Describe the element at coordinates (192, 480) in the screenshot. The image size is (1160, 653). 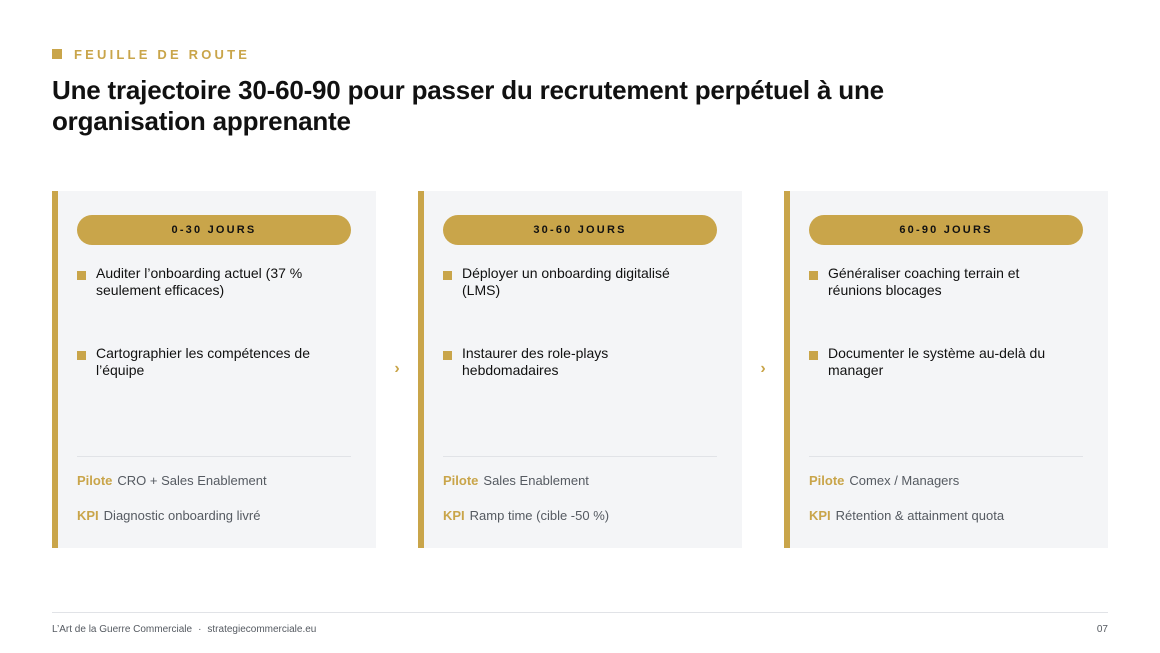
I see `pilot-value: CRO + Sales Enablement` at that location.